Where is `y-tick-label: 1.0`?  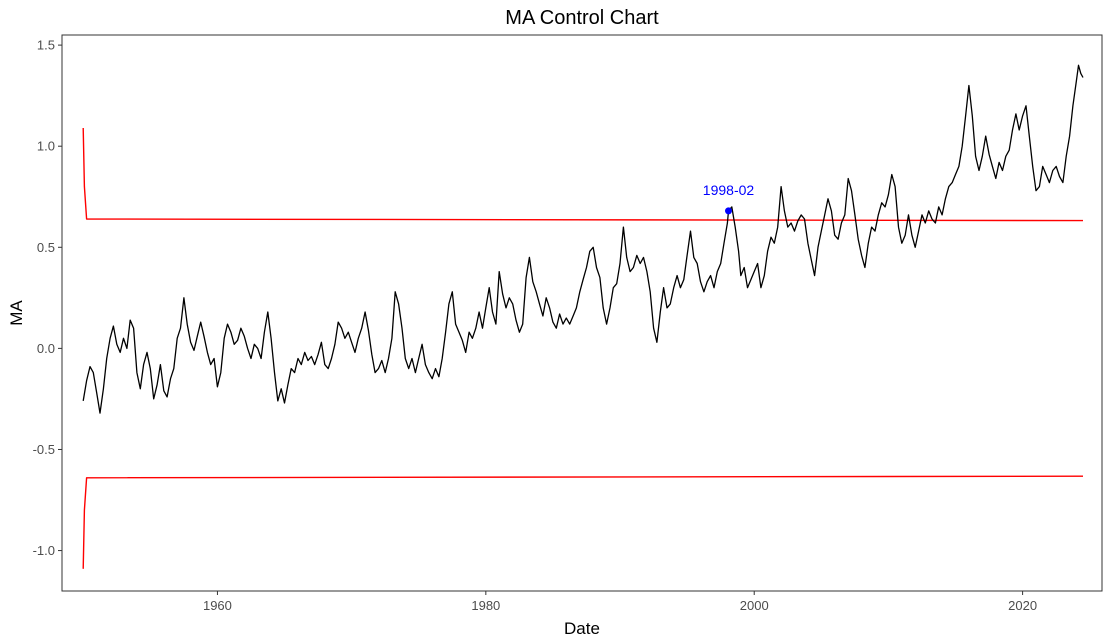
y-tick-label: 1.0 is located at coordinates (46, 146).